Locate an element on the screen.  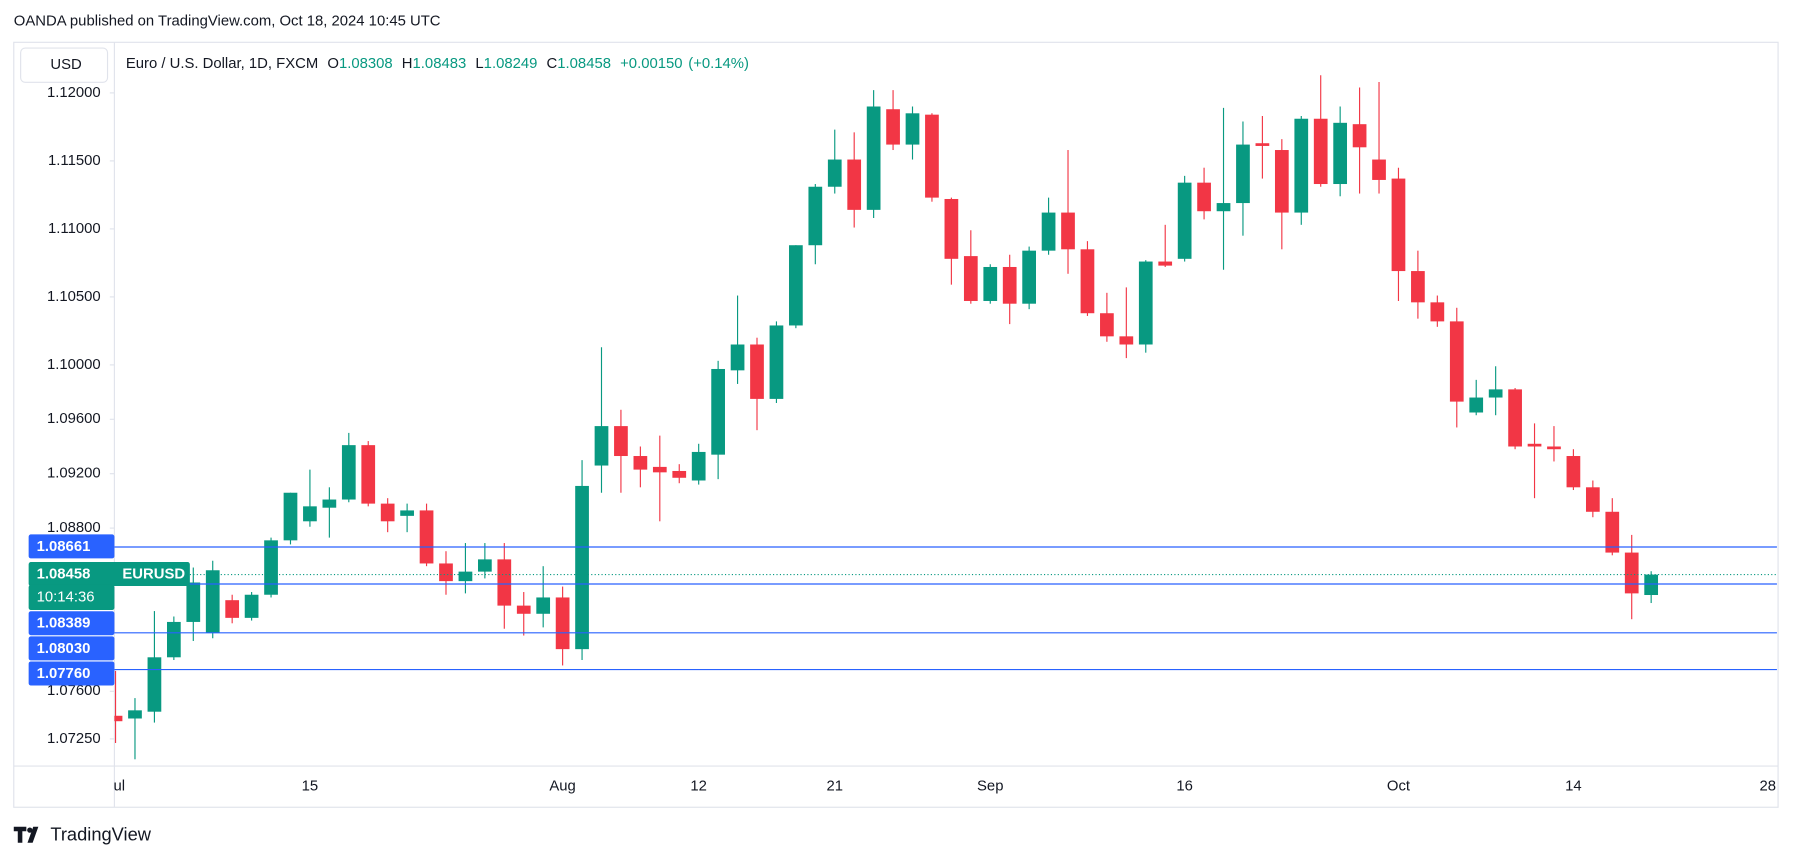
price-line-label: 1.08661 is located at coordinates (64, 547).